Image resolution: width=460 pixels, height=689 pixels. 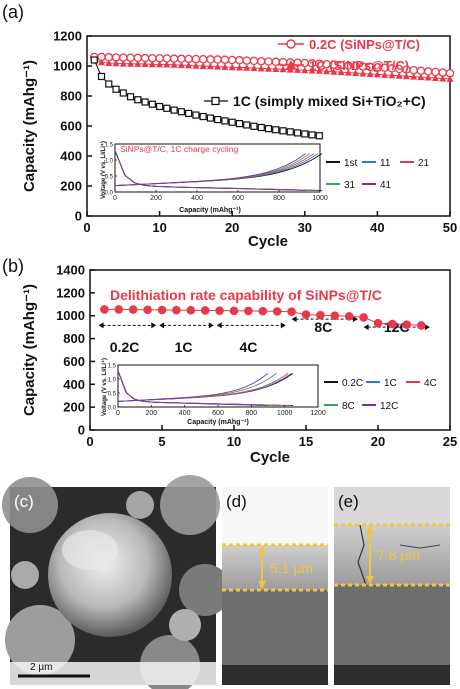 What do you see at coordinates (29, 126) in the screenshot?
I see `y-axis-title-a: Capacity (mAhg⁻¹)` at bounding box center [29, 126].